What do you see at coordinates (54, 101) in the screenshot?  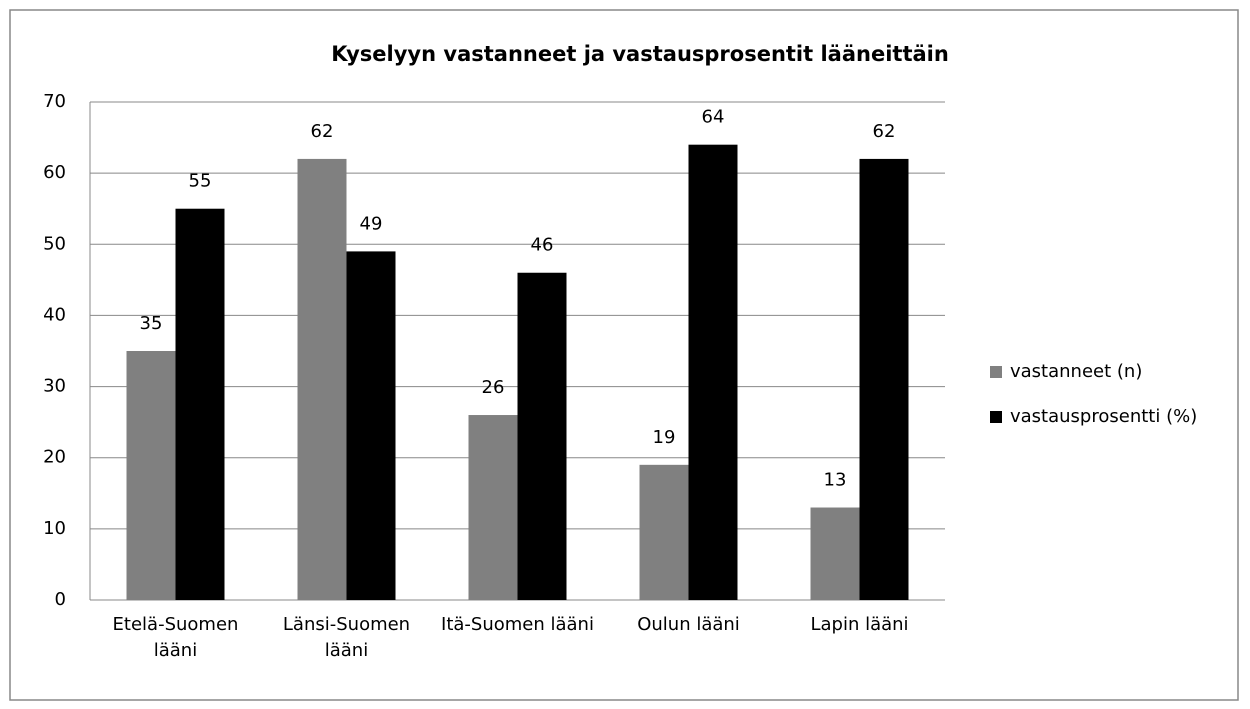 I see `y-tick-label: 70` at bounding box center [54, 101].